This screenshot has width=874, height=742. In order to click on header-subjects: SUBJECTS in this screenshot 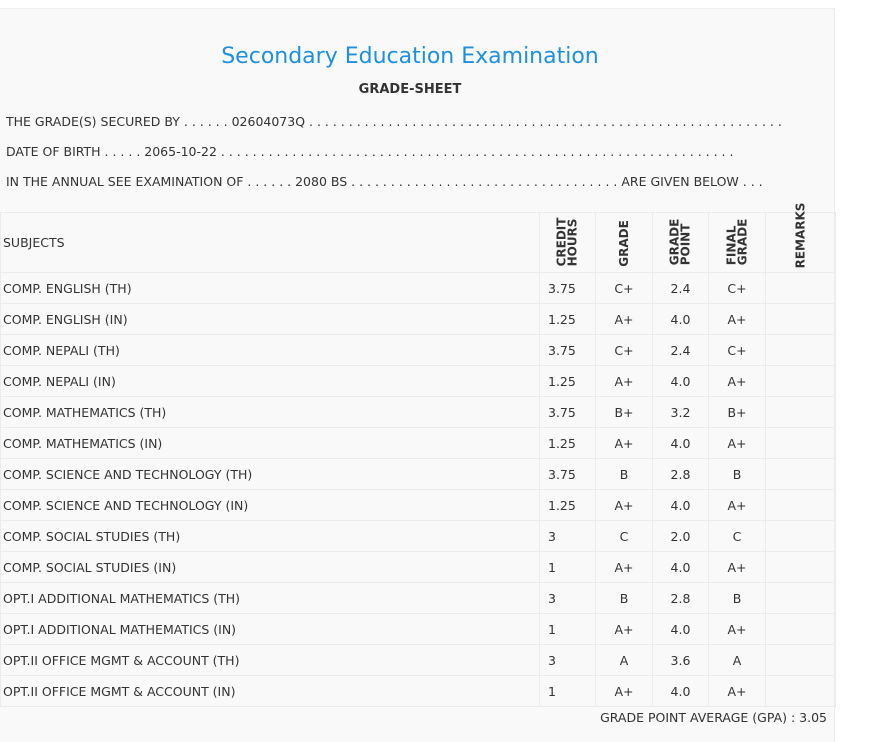, I will do `click(270, 242)`.